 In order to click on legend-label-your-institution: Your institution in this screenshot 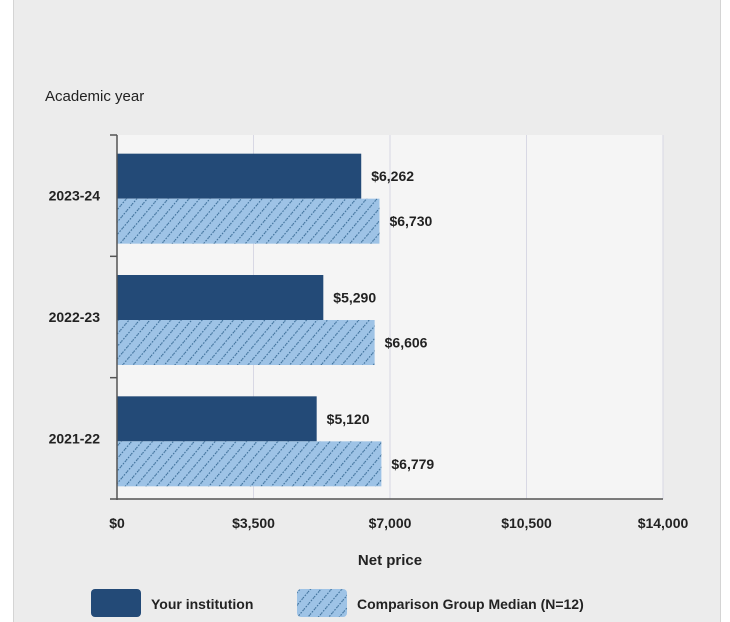, I will do `click(202, 604)`.